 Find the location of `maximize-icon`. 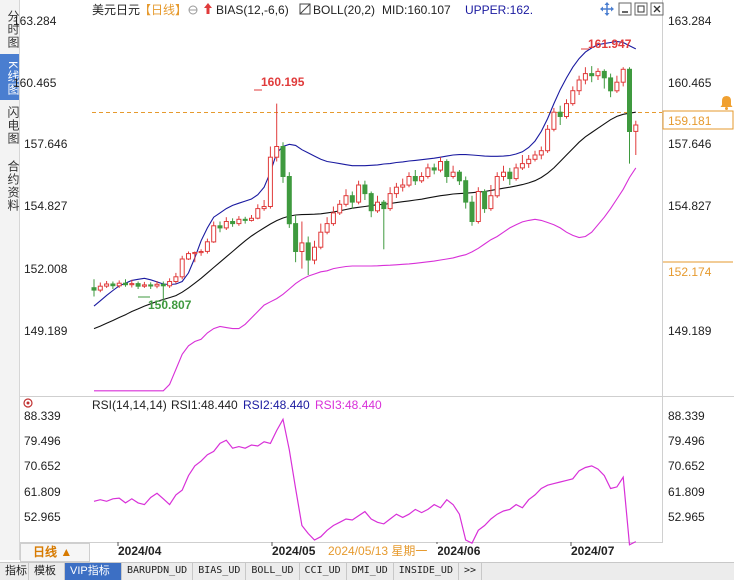

maximize-icon is located at coordinates (641, 9).